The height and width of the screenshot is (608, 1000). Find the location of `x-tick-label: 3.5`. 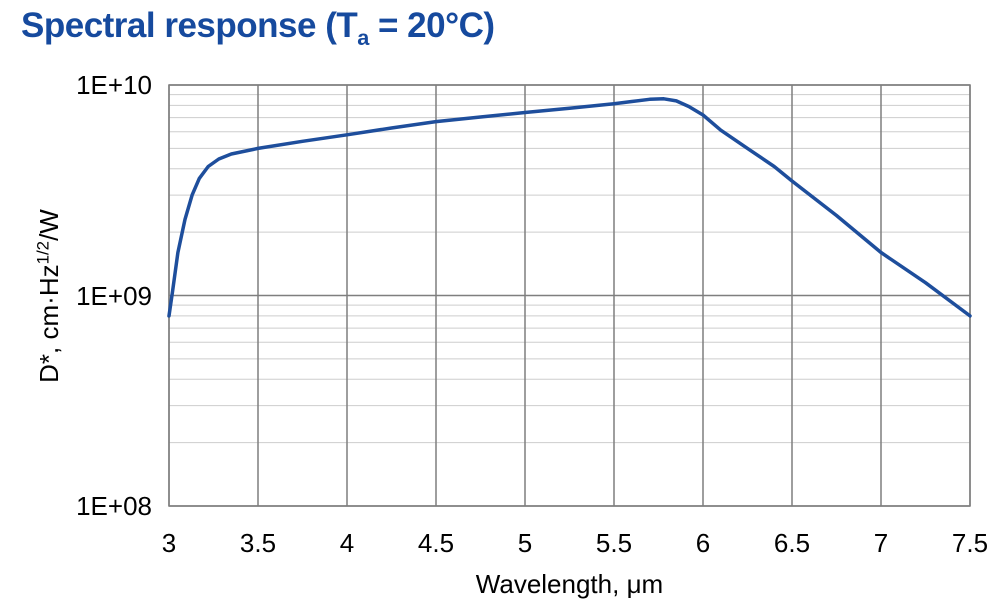

x-tick-label: 3.5 is located at coordinates (258, 543).